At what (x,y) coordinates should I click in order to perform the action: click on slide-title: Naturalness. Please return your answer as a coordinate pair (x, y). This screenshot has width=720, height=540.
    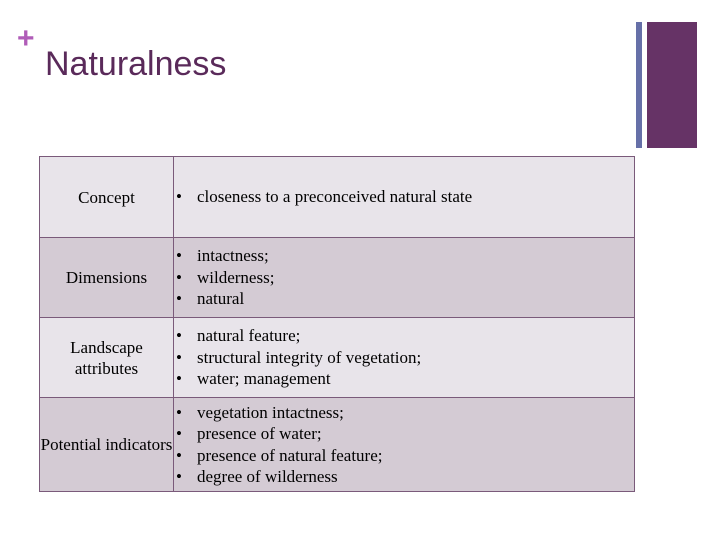
    Looking at the image, I should click on (136, 64).